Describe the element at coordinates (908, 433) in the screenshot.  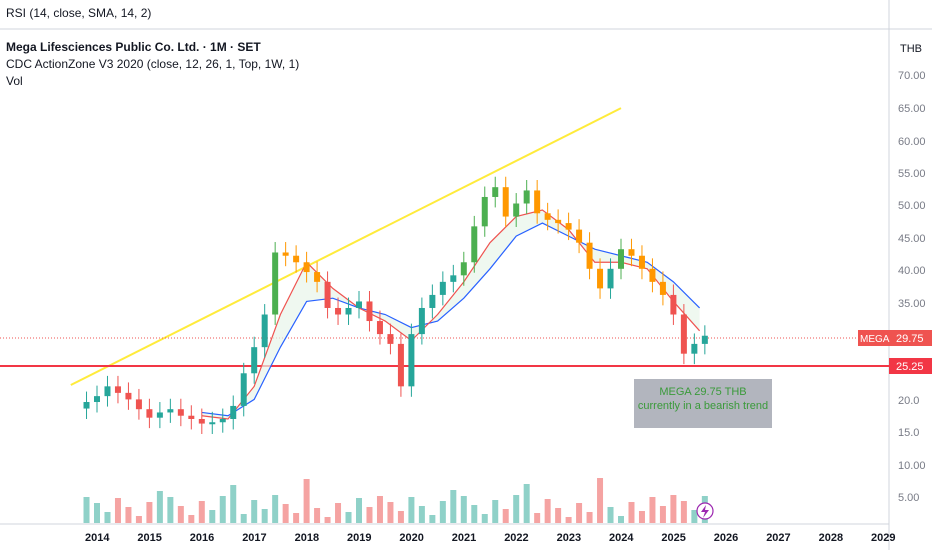
I see `y-tick-label: 15.0` at that location.